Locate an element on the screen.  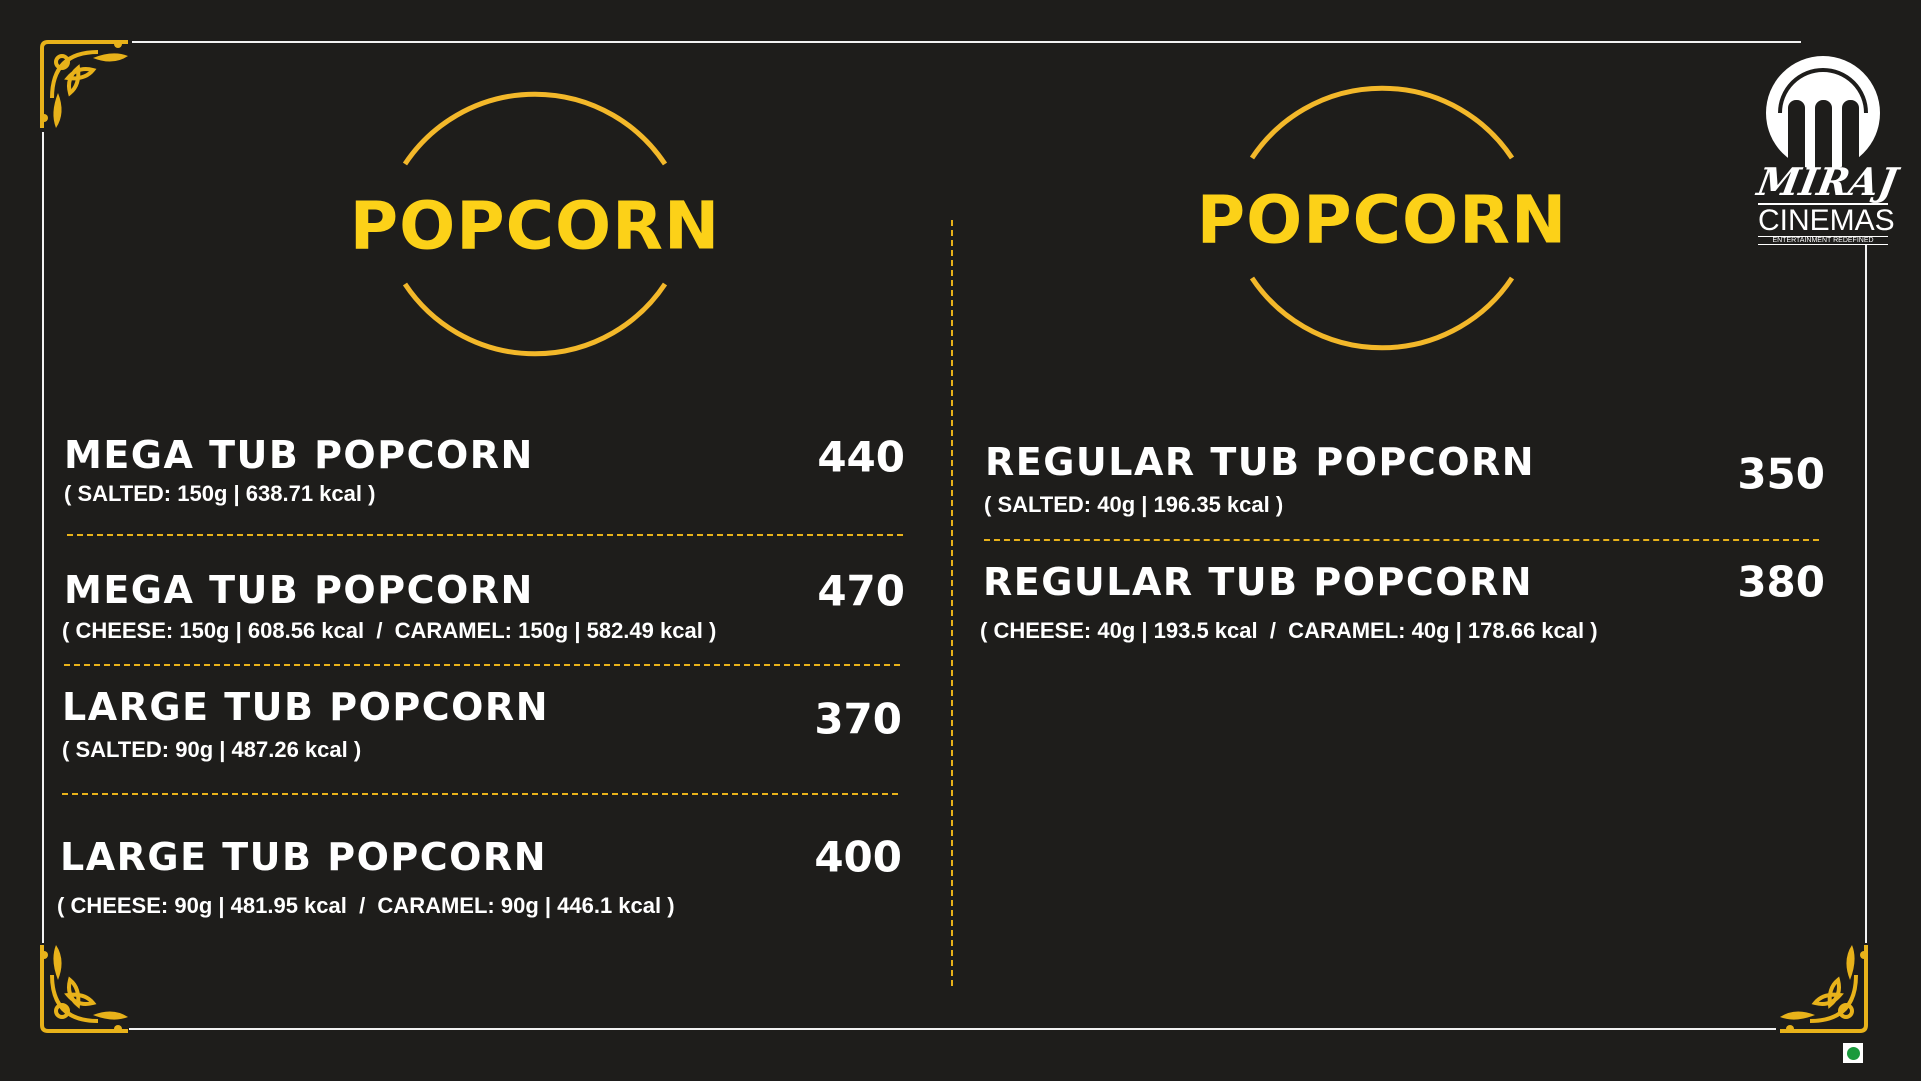
item-details: ( SALTED: 40g | 196.35 kcal ) is located at coordinates (1134, 504).